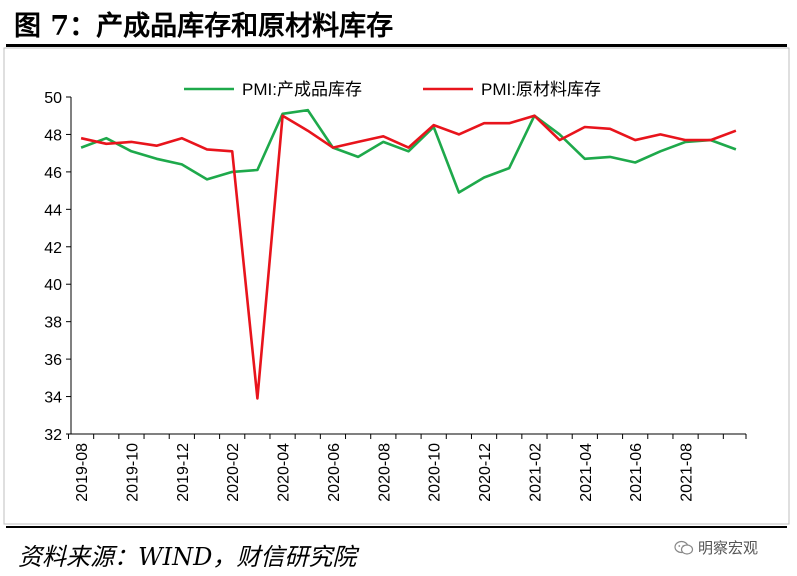 Image resolution: width=797 pixels, height=576 pixels. I want to click on x-tick-label: 2020-06, so click(334, 472).